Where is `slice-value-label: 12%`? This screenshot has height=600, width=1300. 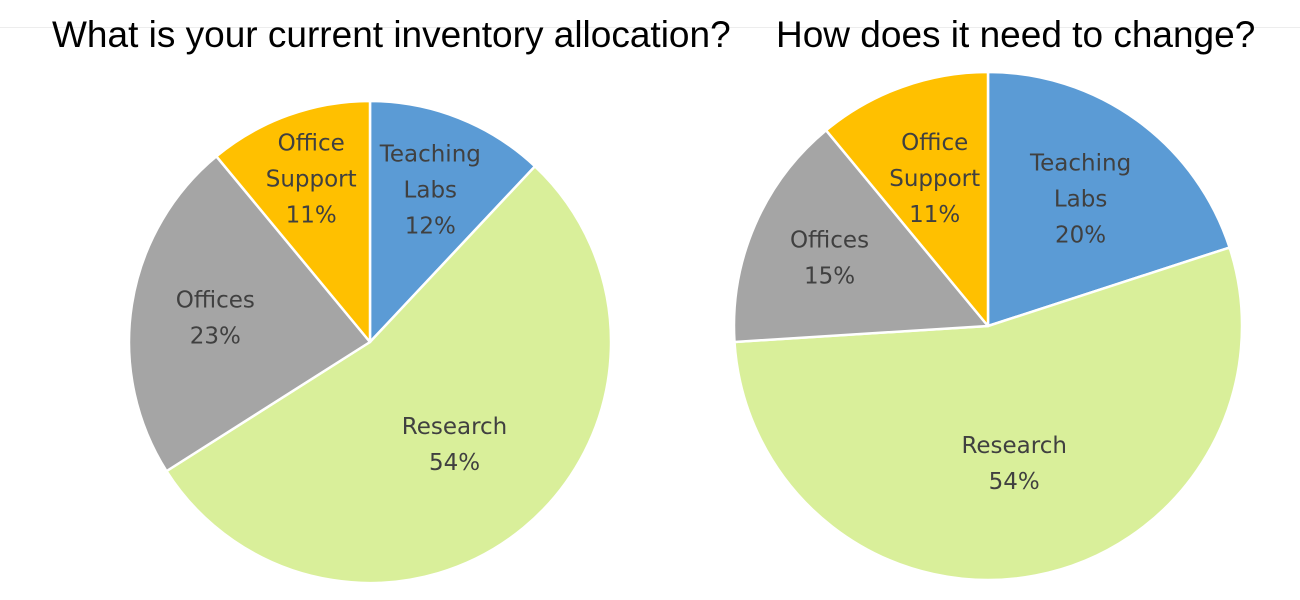
slice-value-label: 12% is located at coordinates (430, 227).